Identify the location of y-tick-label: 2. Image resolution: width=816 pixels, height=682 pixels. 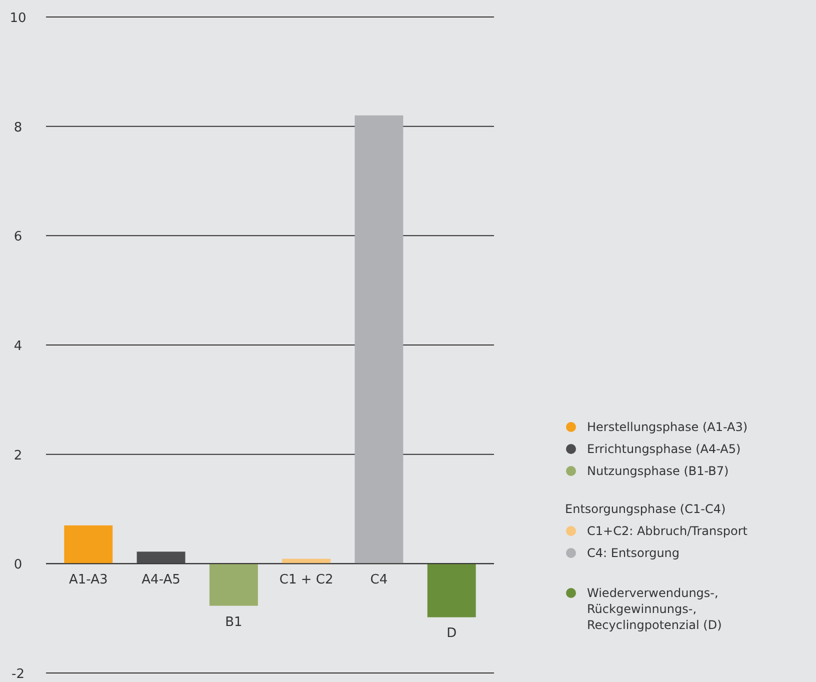
(18, 456).